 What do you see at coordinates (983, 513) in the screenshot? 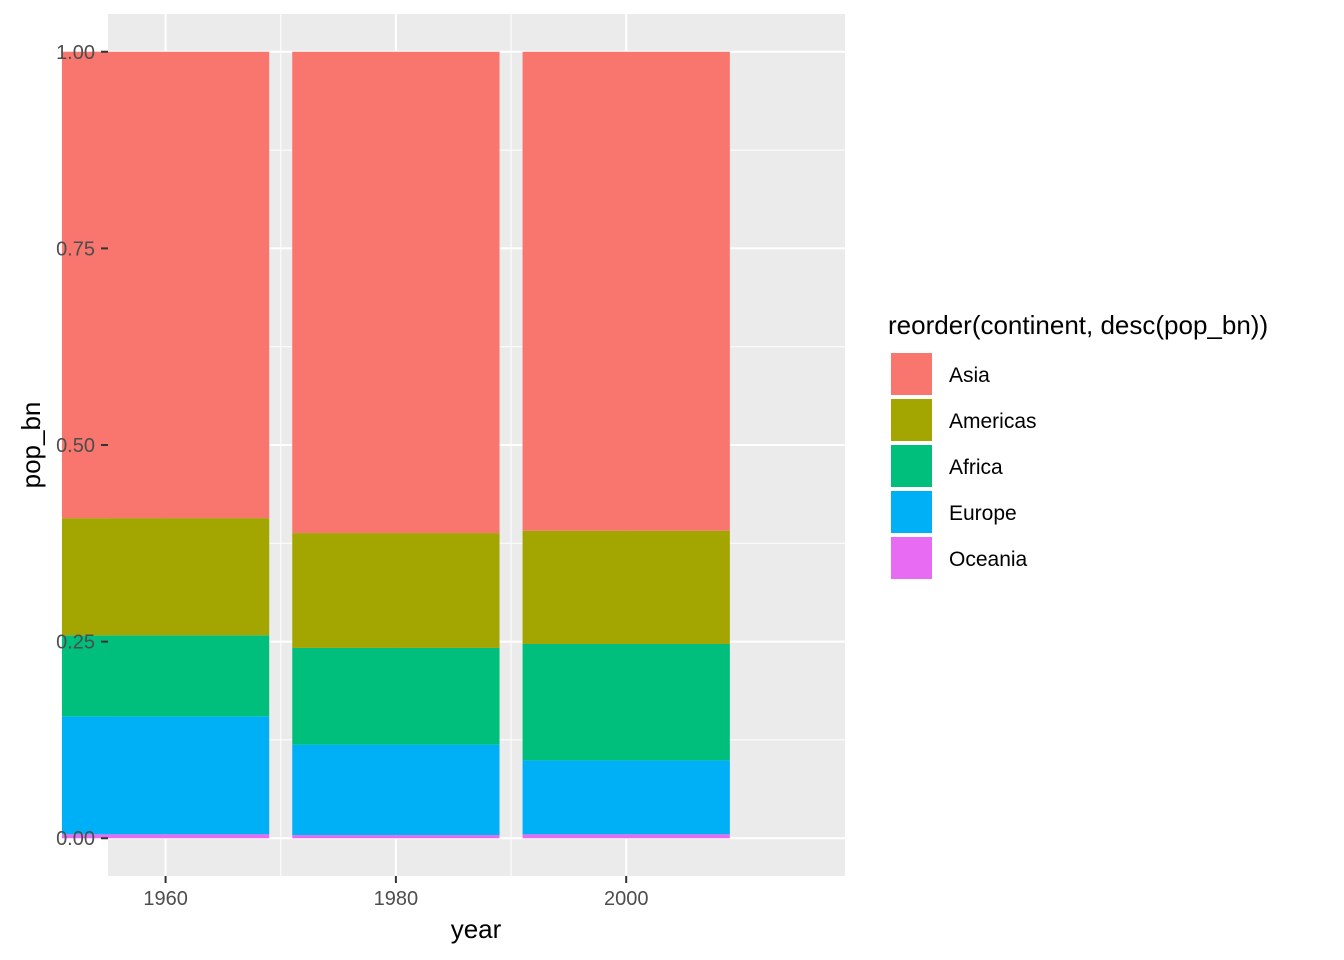
I see `legend-label-europe: Europe` at bounding box center [983, 513].